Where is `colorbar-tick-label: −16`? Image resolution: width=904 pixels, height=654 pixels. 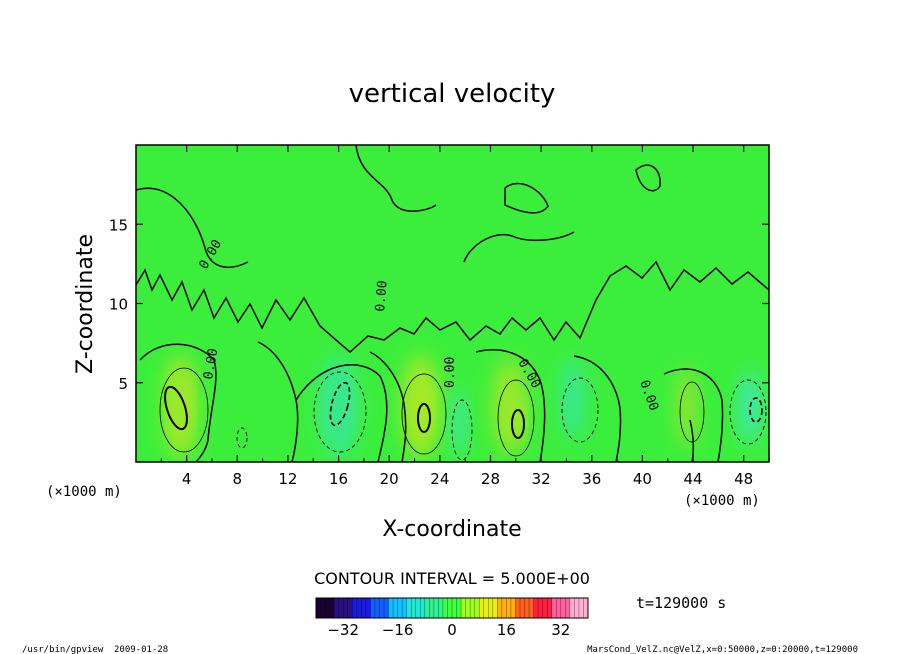
colorbar-tick-label: −16 is located at coordinates (398, 630).